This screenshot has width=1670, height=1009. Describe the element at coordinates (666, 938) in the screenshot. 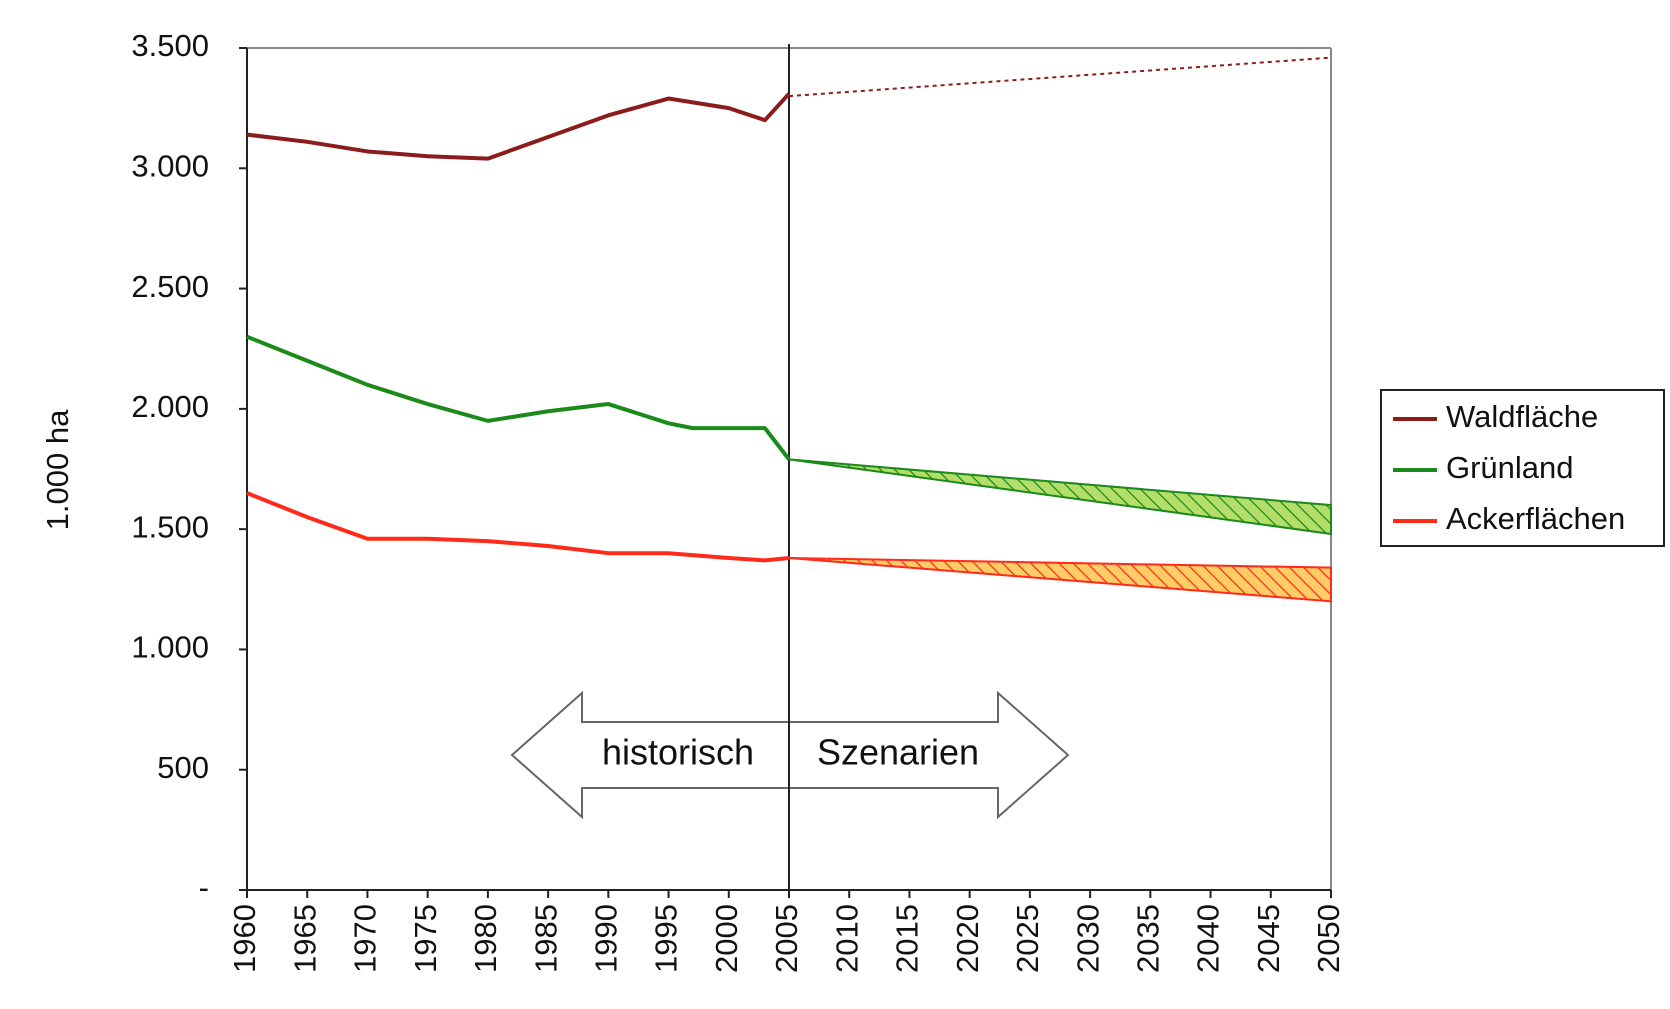

I see `x-tick-label: 1995` at that location.